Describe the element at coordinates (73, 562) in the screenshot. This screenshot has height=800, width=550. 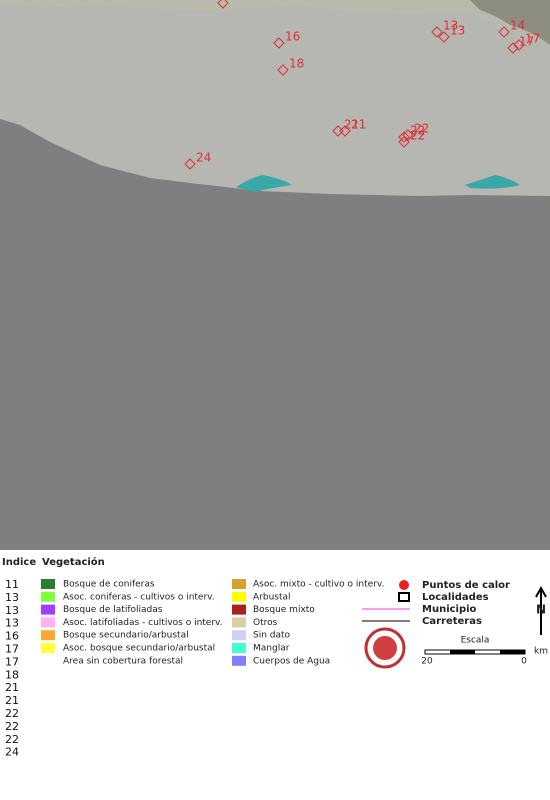
I see `vegetation-title: Vegetación` at that location.